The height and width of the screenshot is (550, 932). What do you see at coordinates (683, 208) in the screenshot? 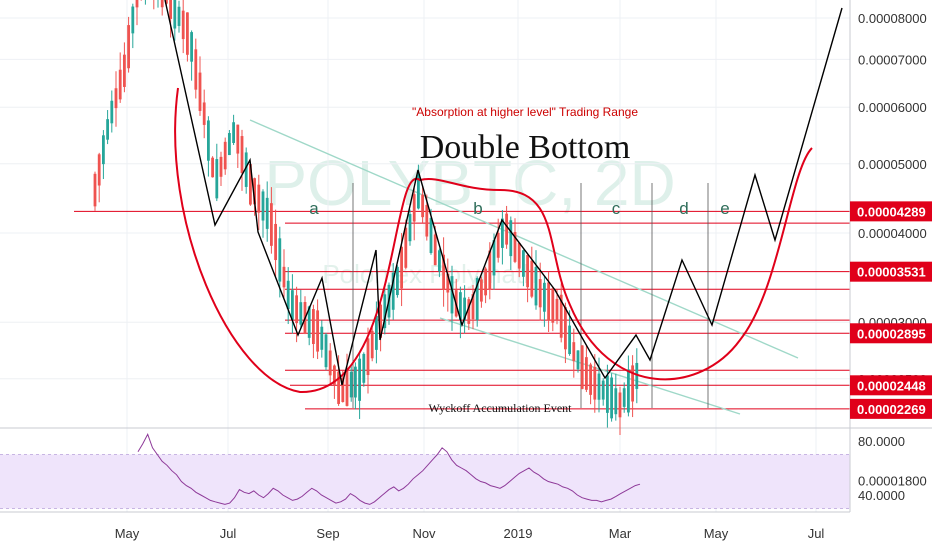
I see `phase-label-d: d` at bounding box center [683, 208].